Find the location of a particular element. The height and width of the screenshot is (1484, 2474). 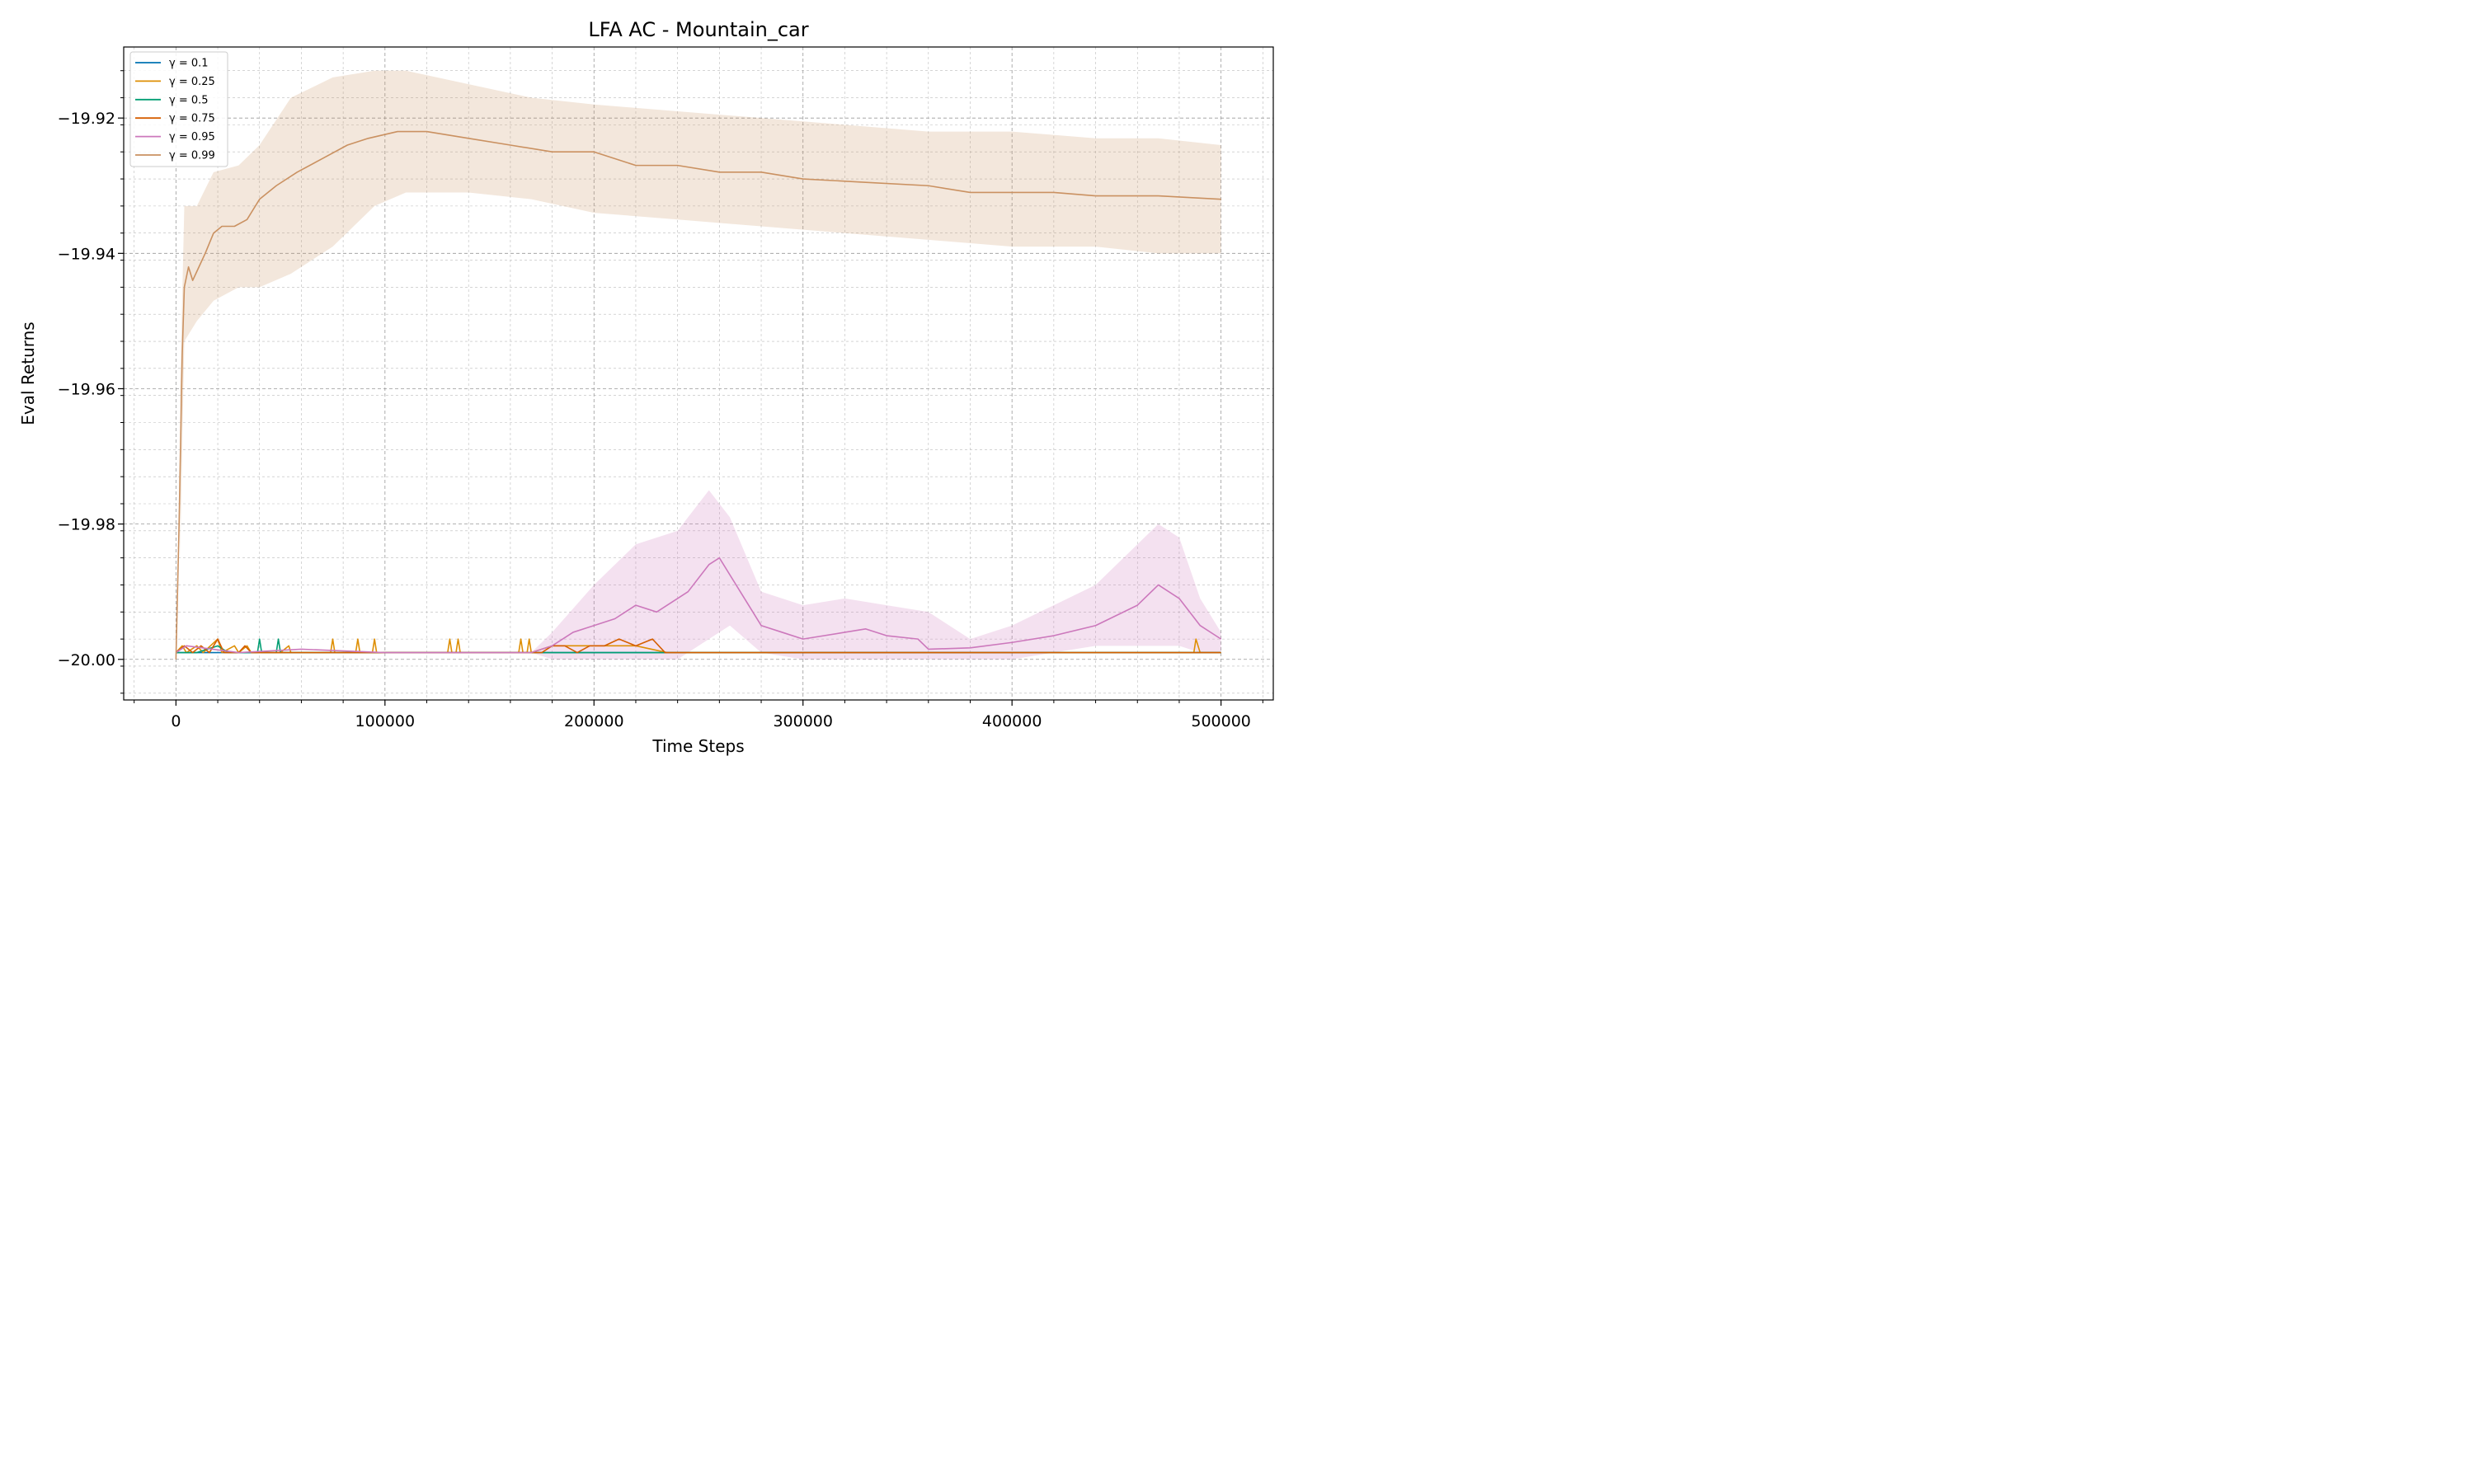

y-axis-ticks: −20.00 −19.98 −19.96 −19.94 −19.92 is located at coordinates (91, 382).